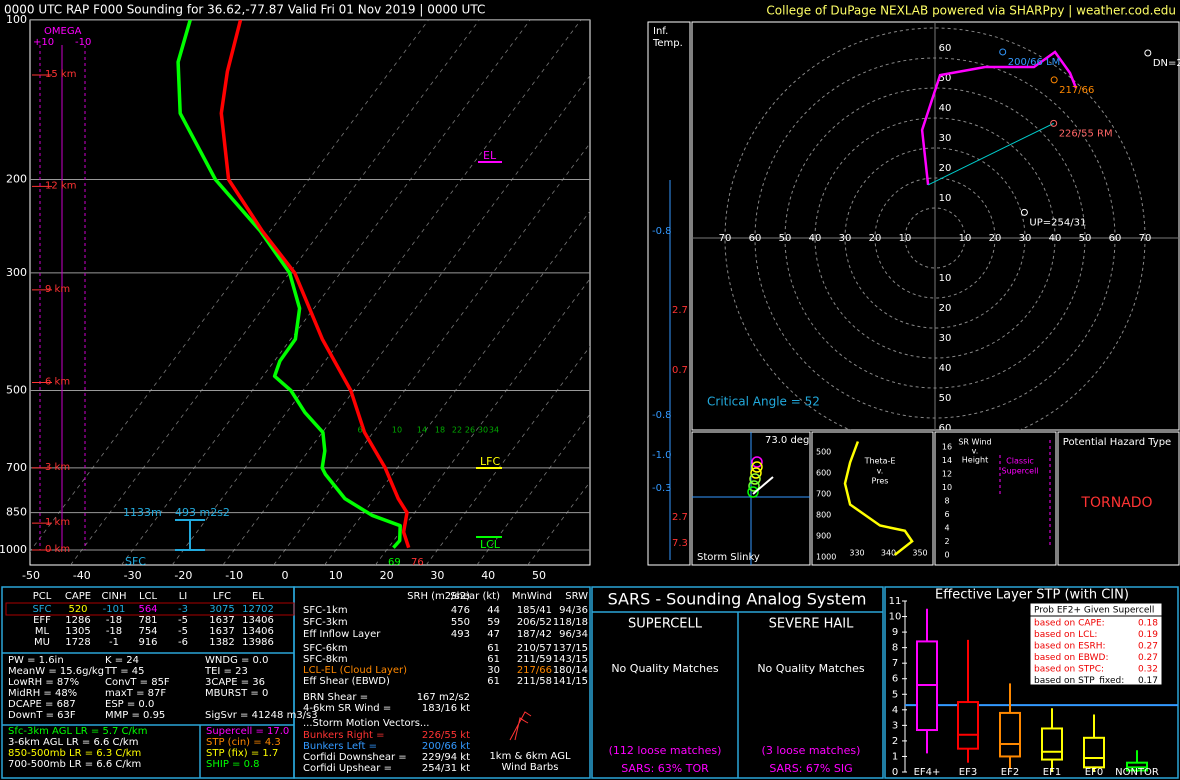  Describe the element at coordinates (999, 118) in the screenshot. I see `hodo-trace` at that location.